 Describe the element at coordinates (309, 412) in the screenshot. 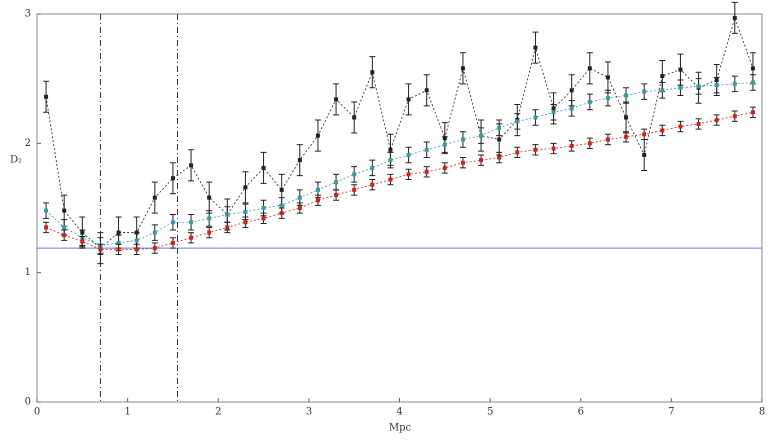

I see `x-tick-label: 3` at that location.